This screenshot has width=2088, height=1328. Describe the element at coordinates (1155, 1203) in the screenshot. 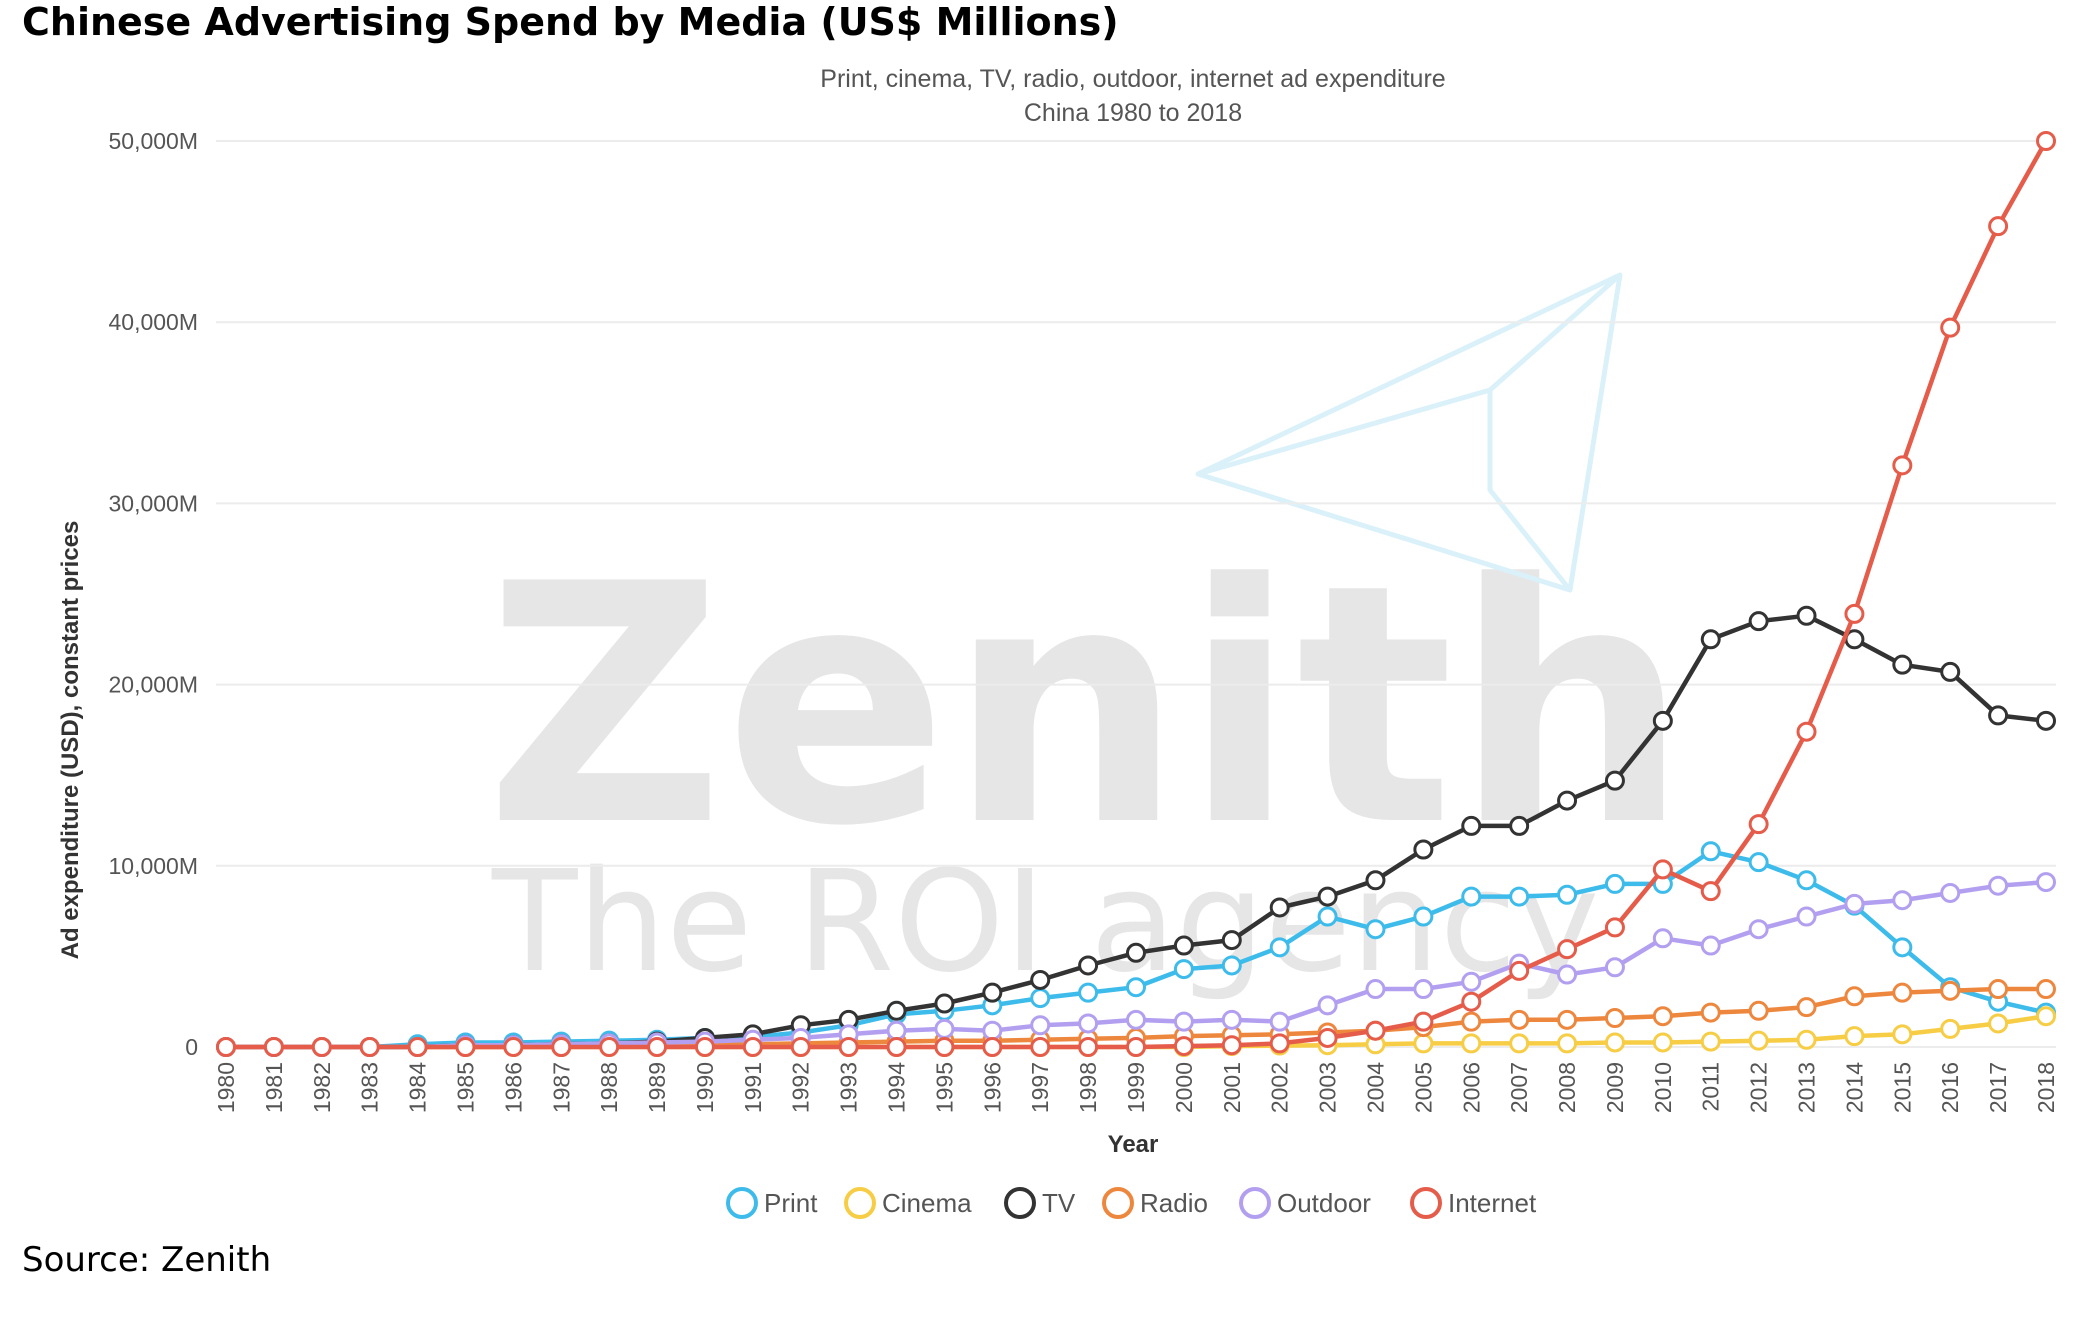

I see `legend-item-radio: Radio` at that location.